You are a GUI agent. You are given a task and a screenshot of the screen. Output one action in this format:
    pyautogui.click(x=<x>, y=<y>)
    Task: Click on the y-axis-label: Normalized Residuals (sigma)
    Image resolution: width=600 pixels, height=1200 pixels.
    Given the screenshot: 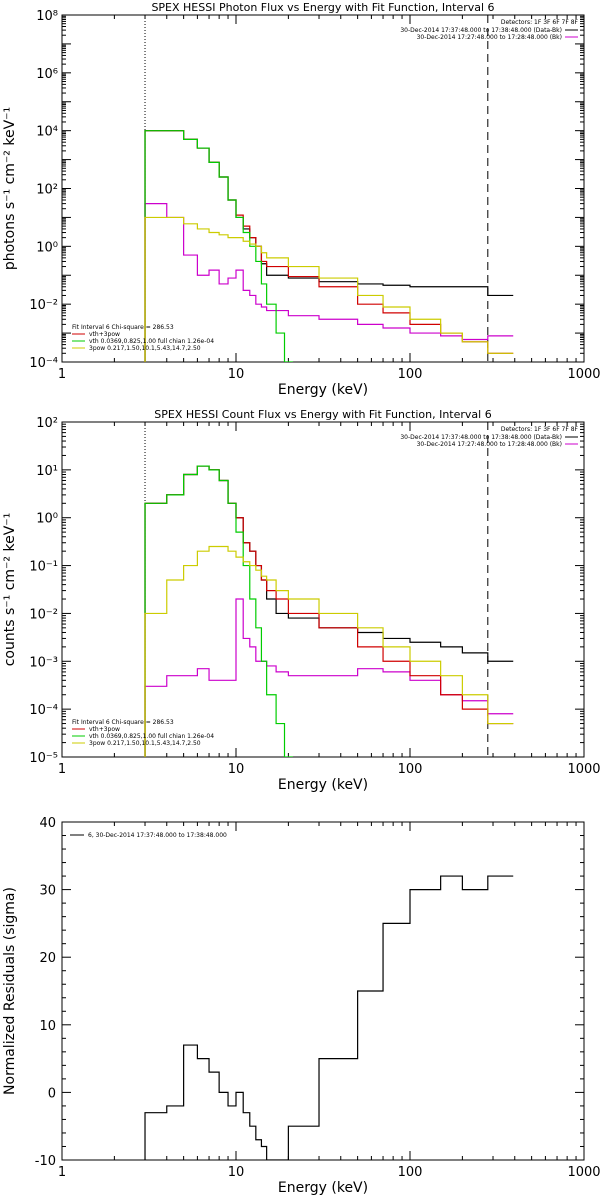 What is the action you would take?
    pyautogui.click(x=10, y=991)
    